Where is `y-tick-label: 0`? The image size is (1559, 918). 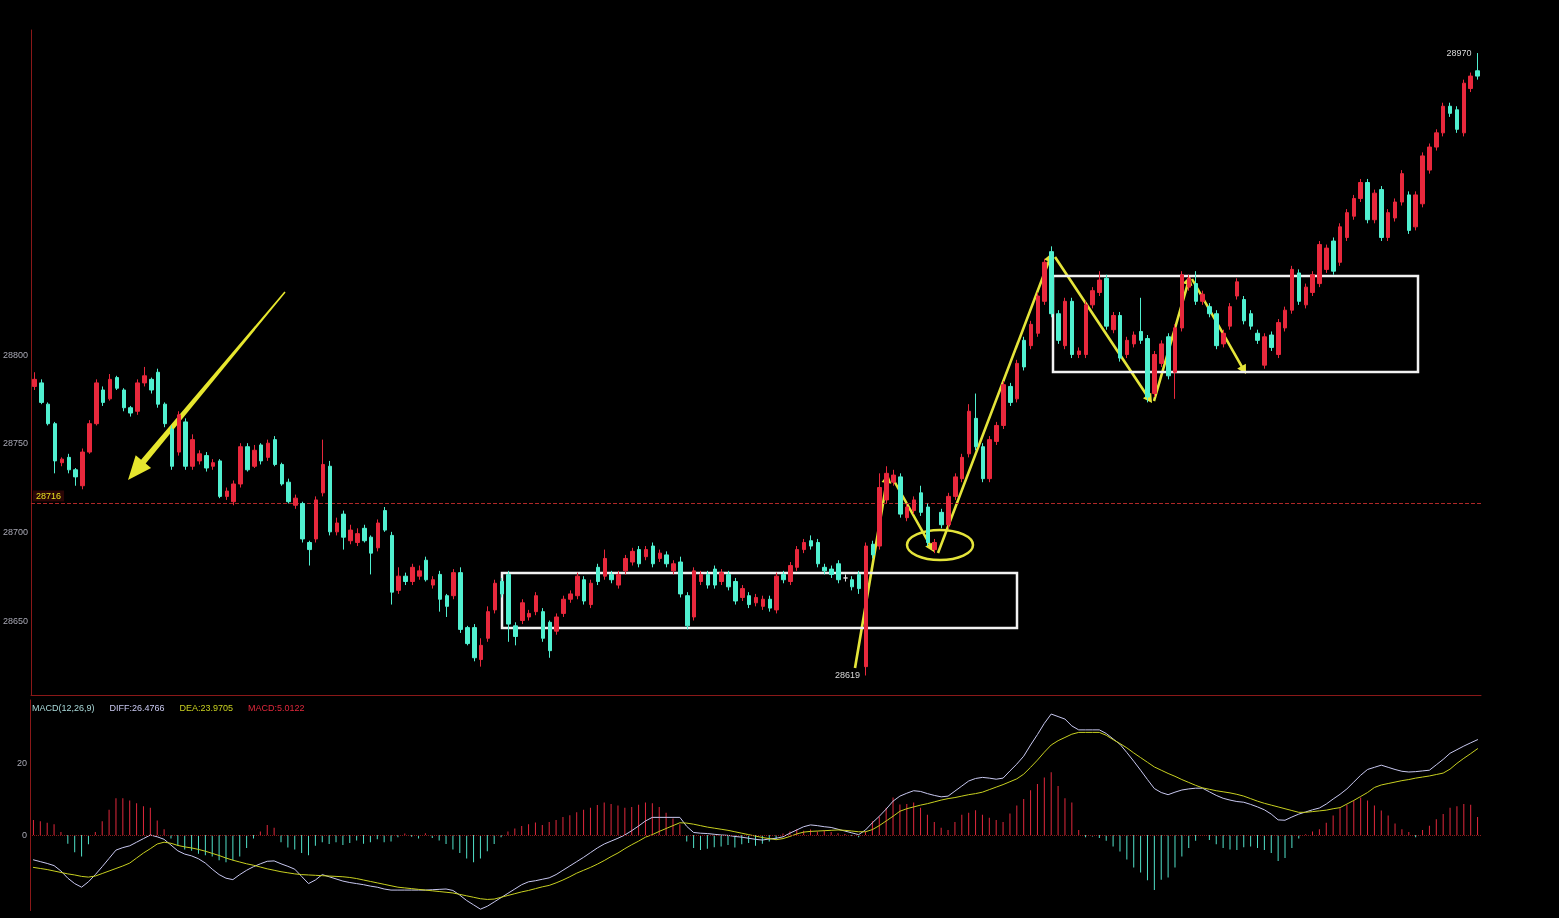 y-tick-label: 0 is located at coordinates (24, 835).